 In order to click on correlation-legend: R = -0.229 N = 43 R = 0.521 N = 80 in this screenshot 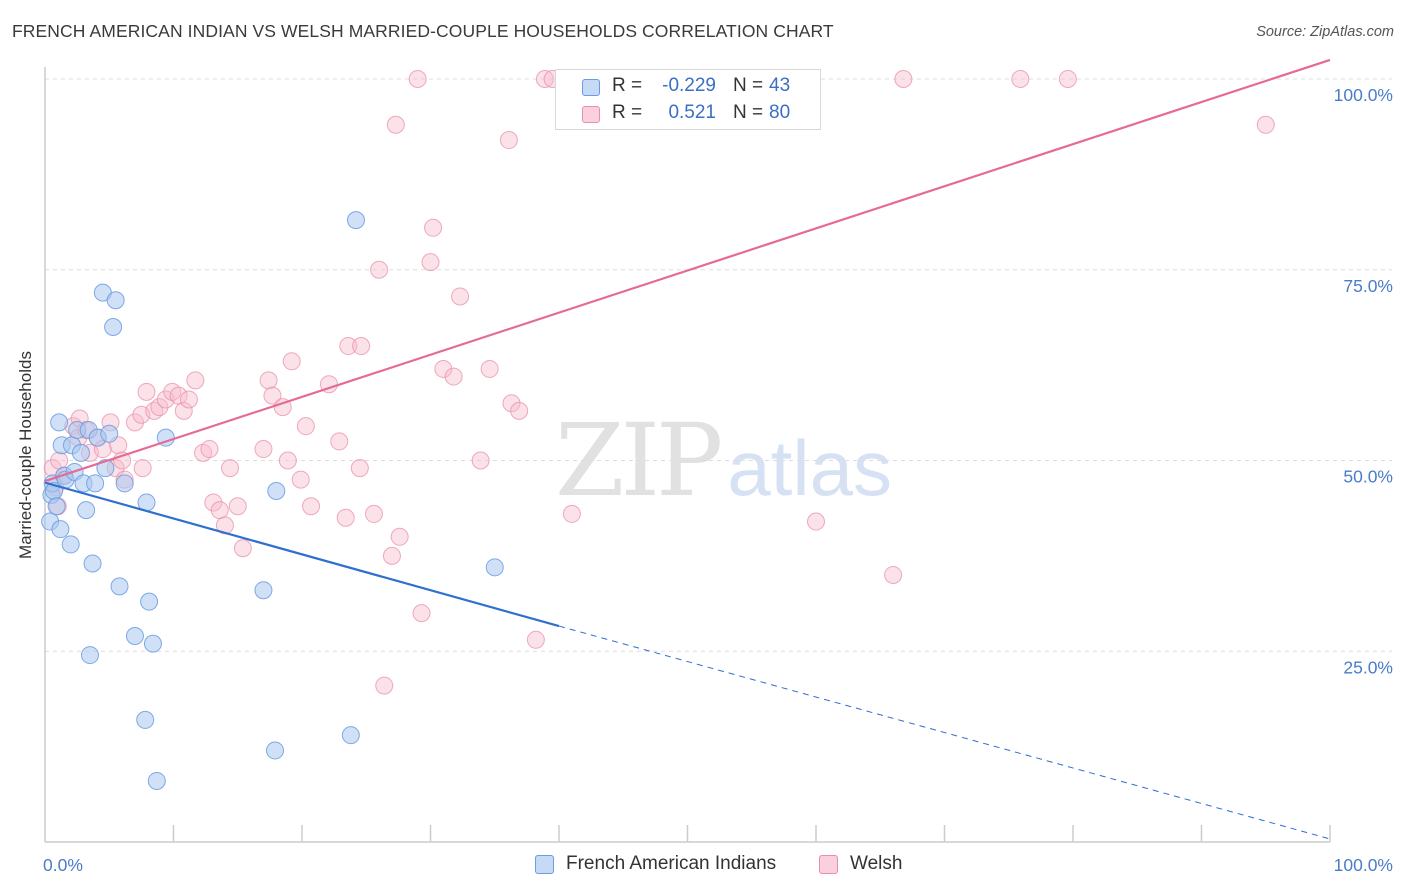, I will do `click(688, 99)`.